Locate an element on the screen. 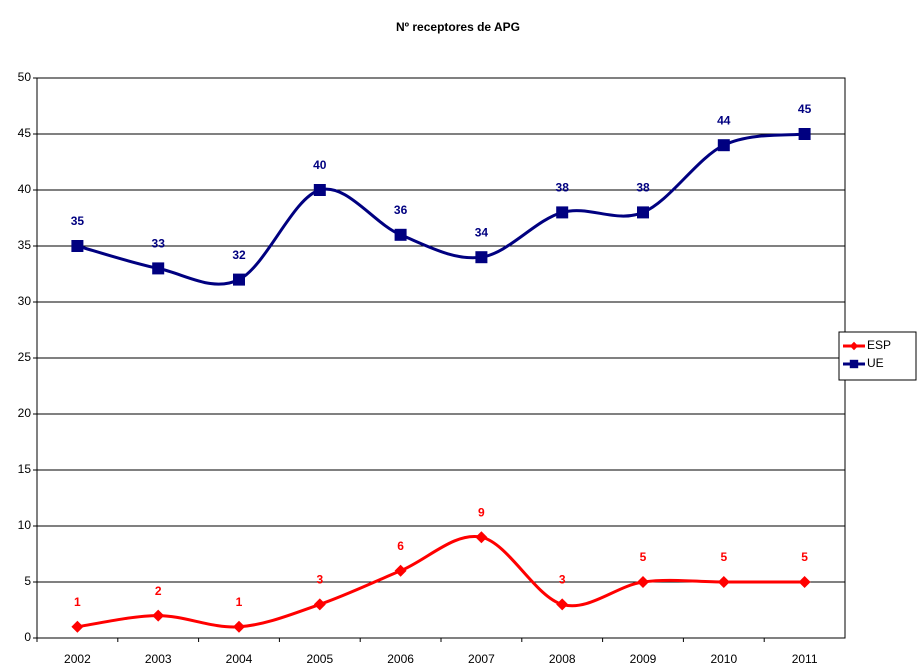 The height and width of the screenshot is (666, 917). x-tick-label: 2002 is located at coordinates (77, 659).